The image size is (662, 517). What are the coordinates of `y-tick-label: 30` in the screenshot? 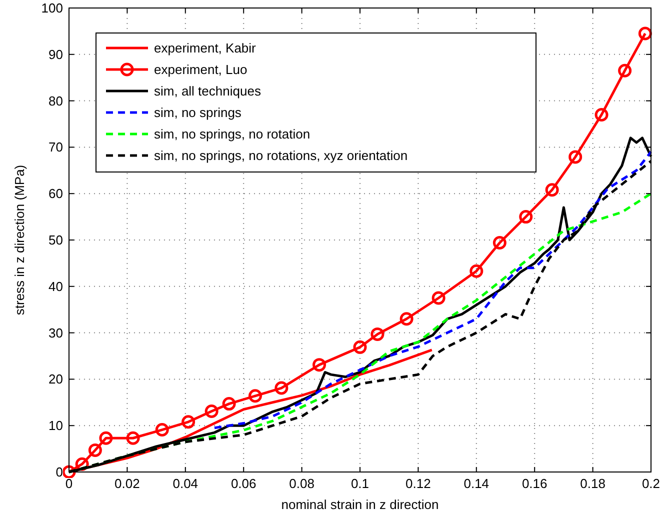 It's located at (55, 332).